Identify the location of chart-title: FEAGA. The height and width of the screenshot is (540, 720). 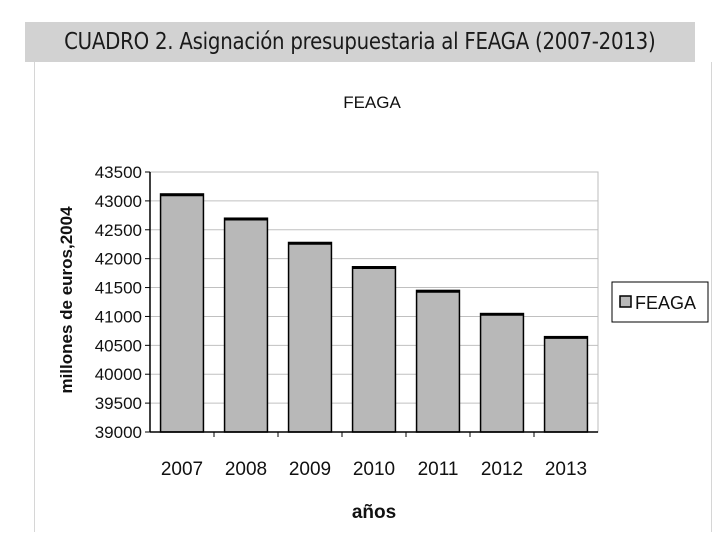
(372, 102).